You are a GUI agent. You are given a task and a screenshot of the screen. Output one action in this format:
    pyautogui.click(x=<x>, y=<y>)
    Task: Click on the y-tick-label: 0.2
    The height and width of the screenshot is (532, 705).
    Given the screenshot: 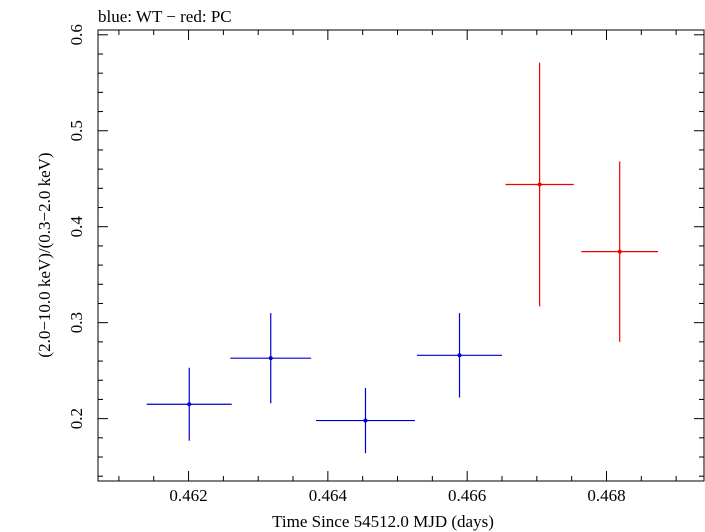 What is the action you would take?
    pyautogui.click(x=76, y=418)
    